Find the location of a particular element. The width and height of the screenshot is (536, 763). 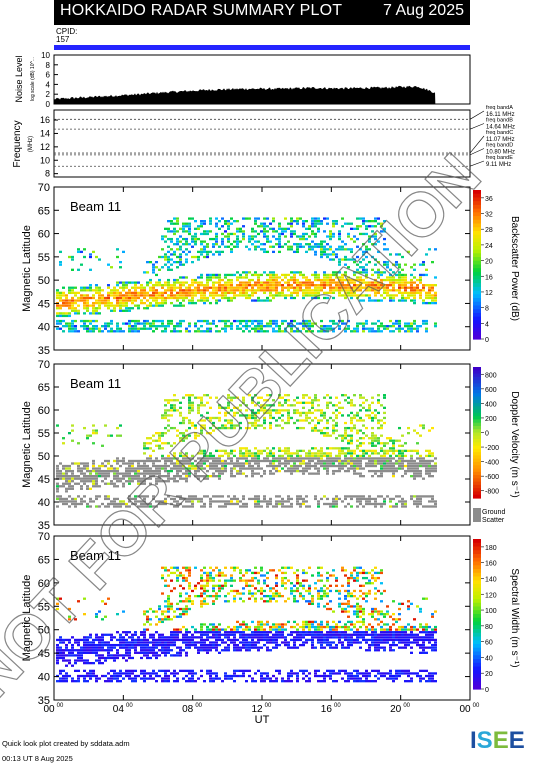

colorbar-step is located at coordinates (477, 431).